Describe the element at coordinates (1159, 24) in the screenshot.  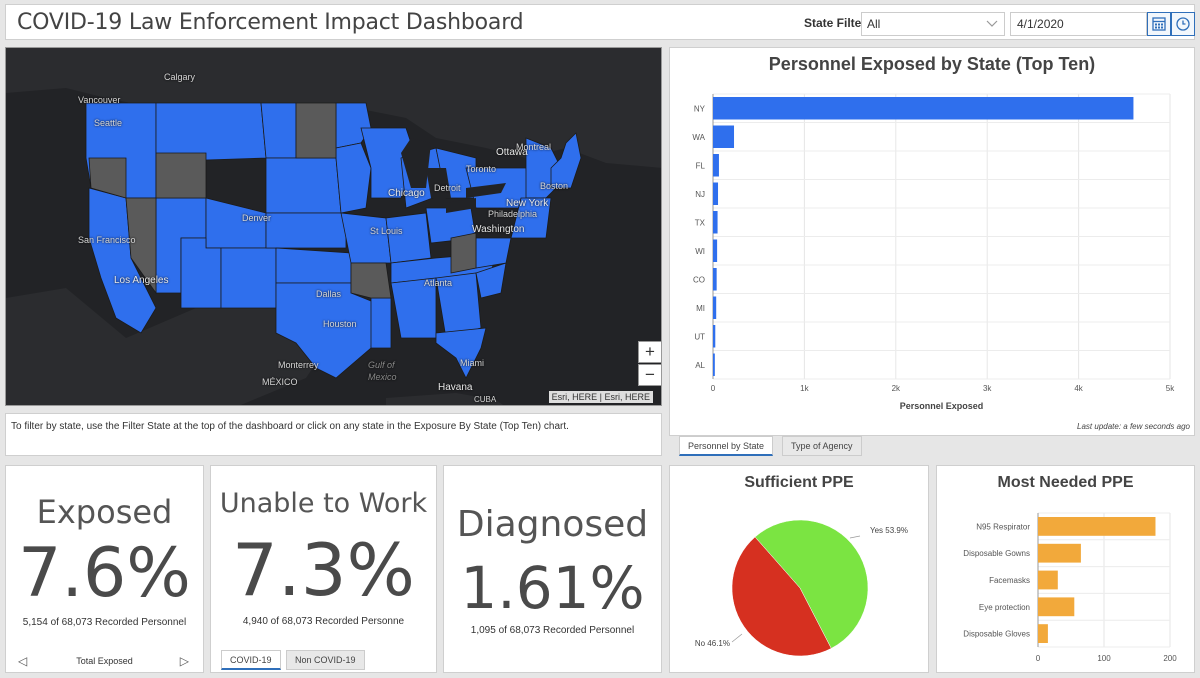
I see `calendar-button` at that location.